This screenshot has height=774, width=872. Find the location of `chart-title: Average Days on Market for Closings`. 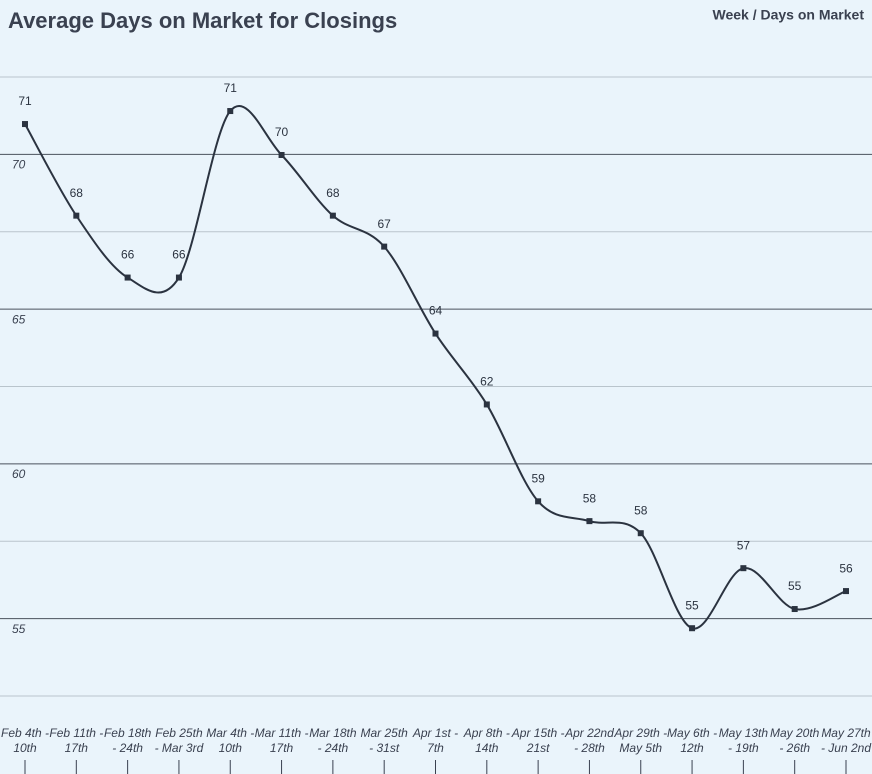

chart-title: Average Days on Market for Closings is located at coordinates (202, 20).